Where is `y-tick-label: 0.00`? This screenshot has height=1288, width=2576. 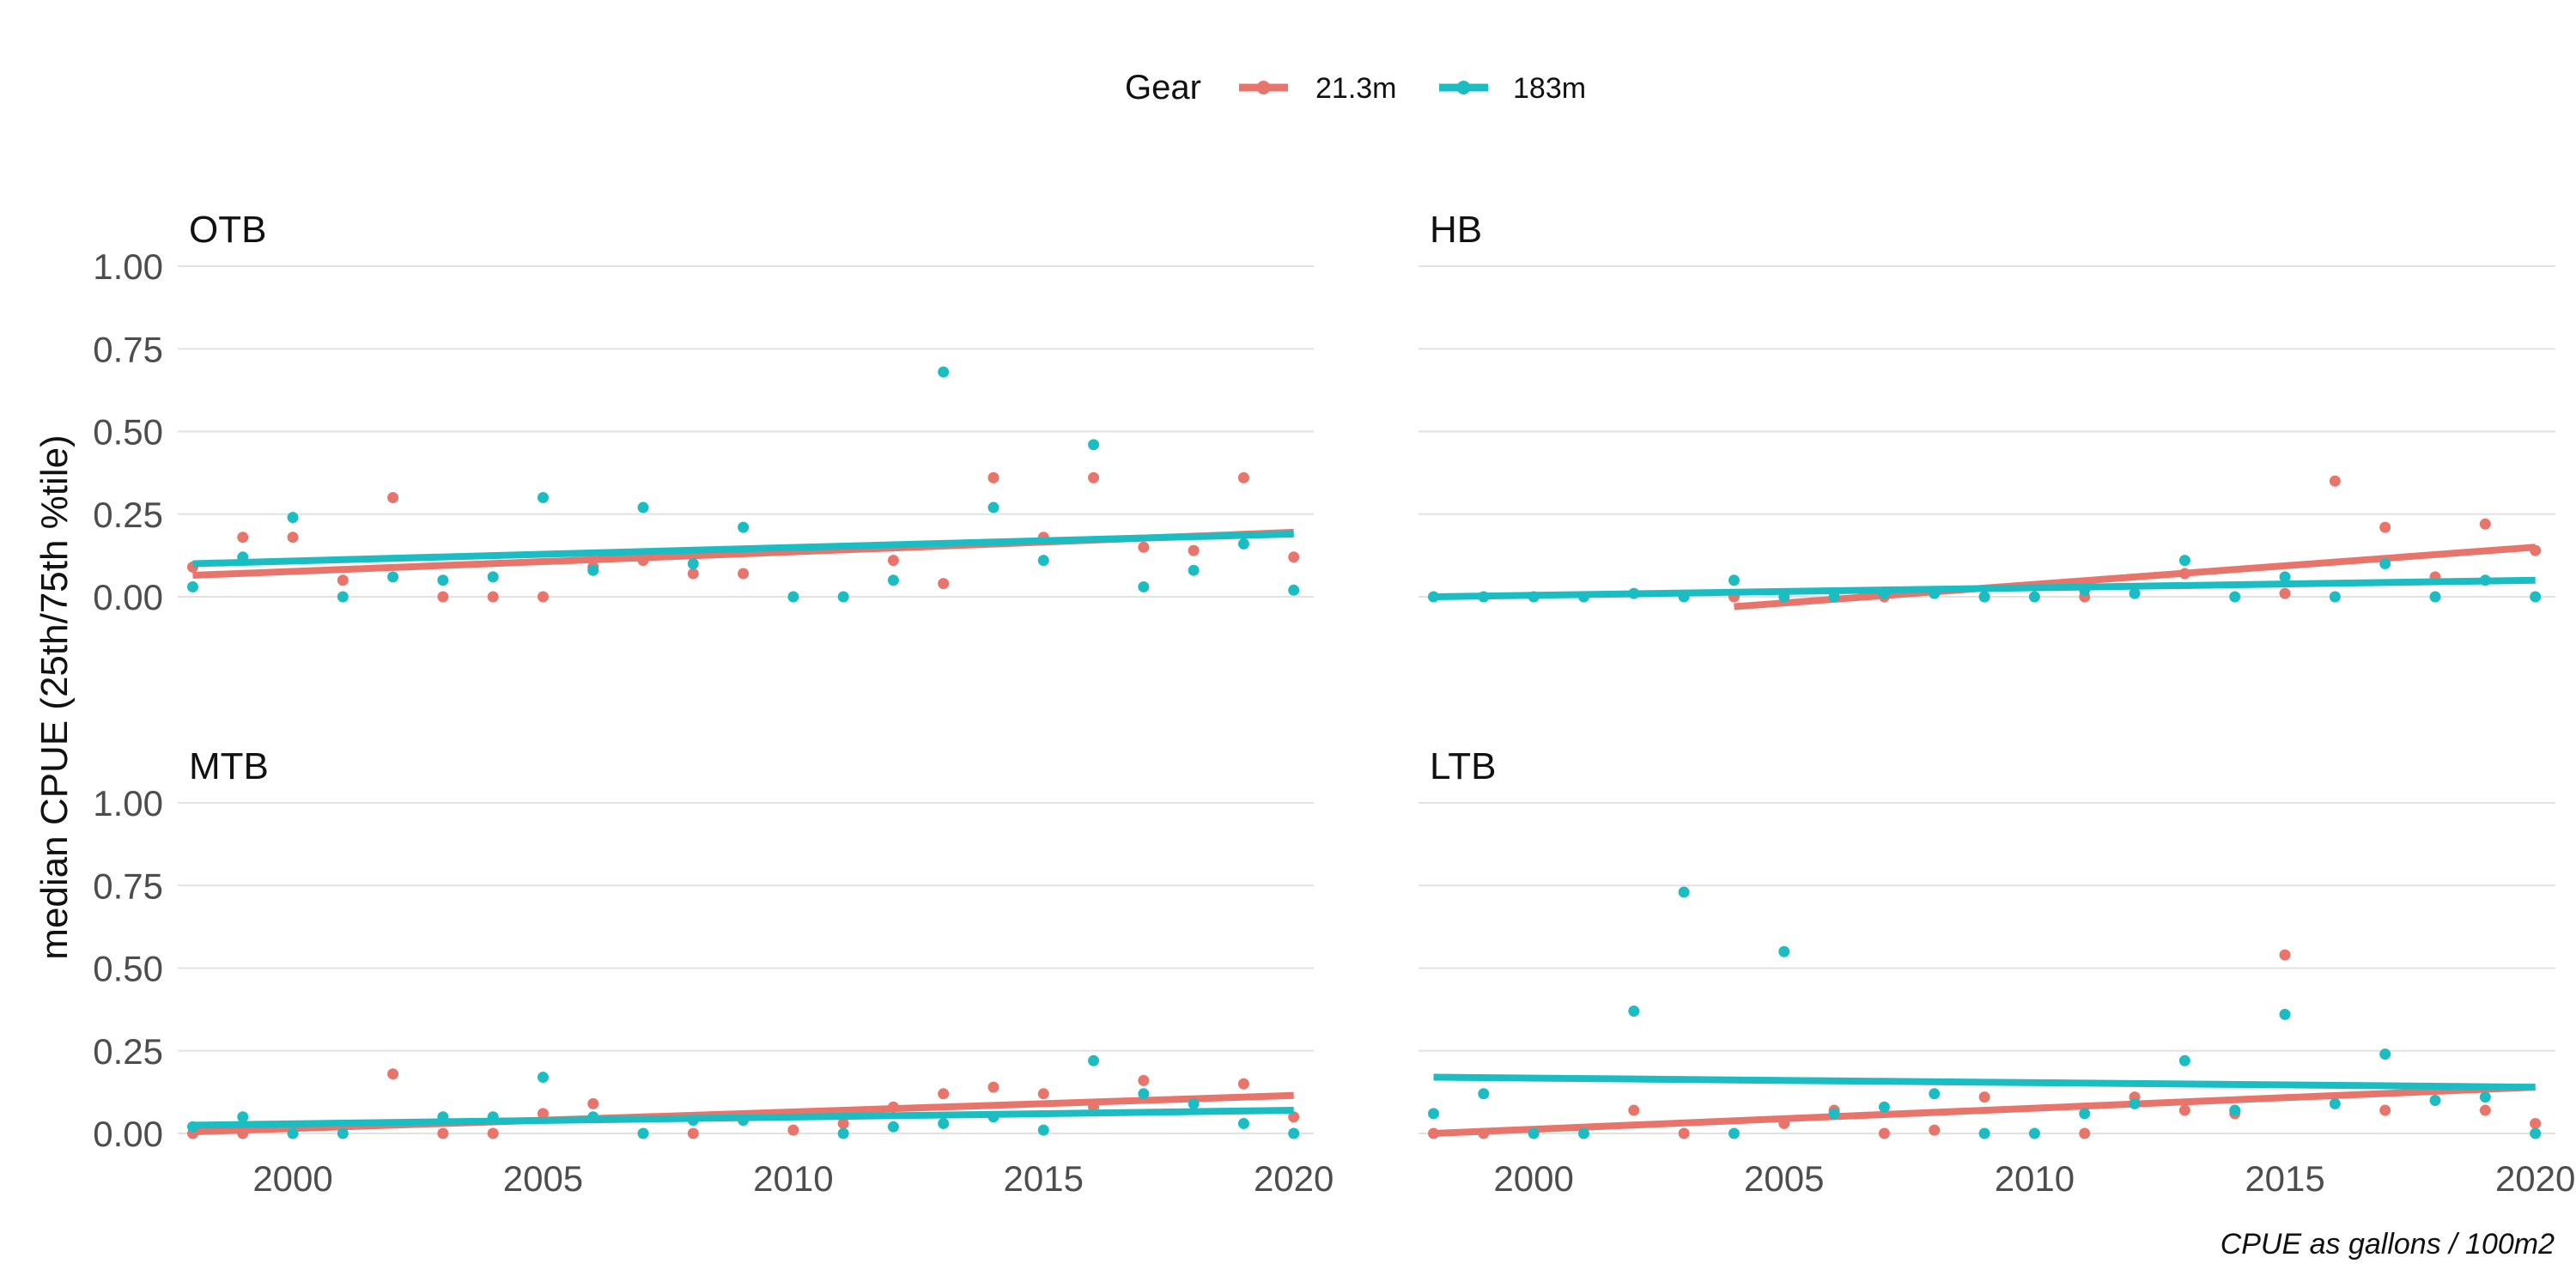
y-tick-label: 0.00 is located at coordinates (128, 597).